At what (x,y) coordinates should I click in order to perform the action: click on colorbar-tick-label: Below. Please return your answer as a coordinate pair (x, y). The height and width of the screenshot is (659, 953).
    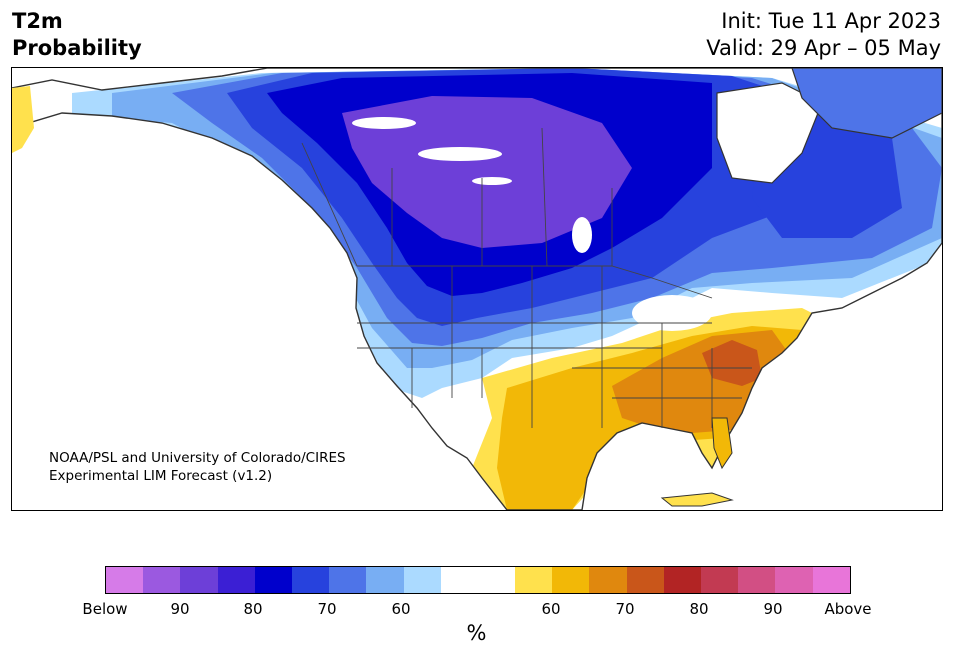
    Looking at the image, I should click on (105, 609).